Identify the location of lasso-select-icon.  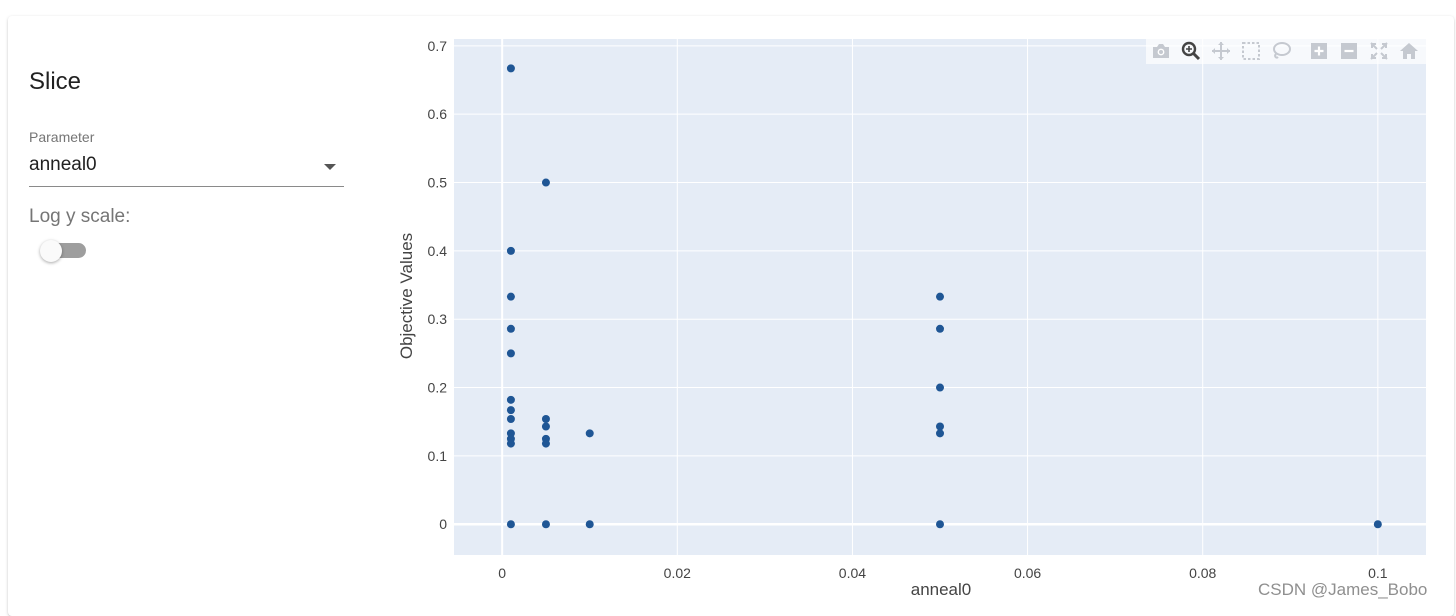
(1281, 51).